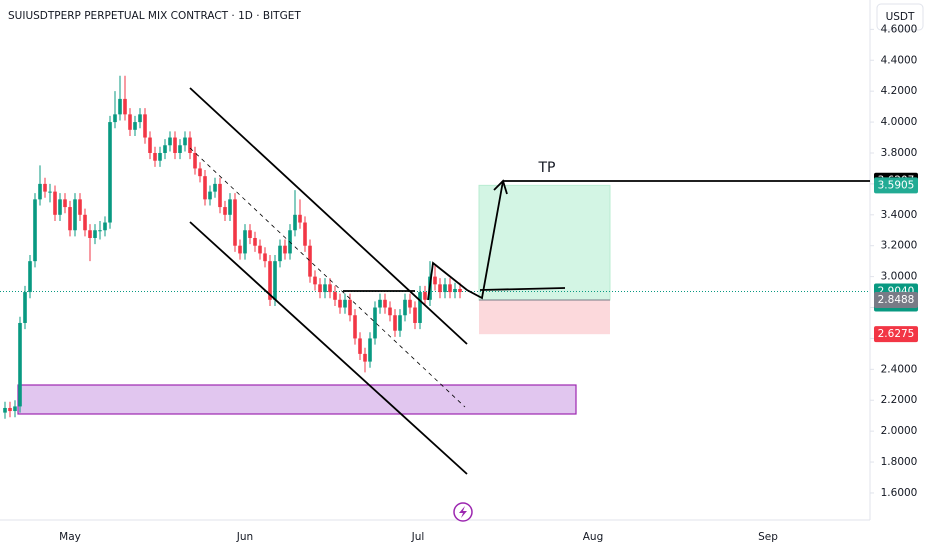 The image size is (932, 550). Describe the element at coordinates (899, 215) in the screenshot. I see `y-tick-label: 3.4000` at that location.